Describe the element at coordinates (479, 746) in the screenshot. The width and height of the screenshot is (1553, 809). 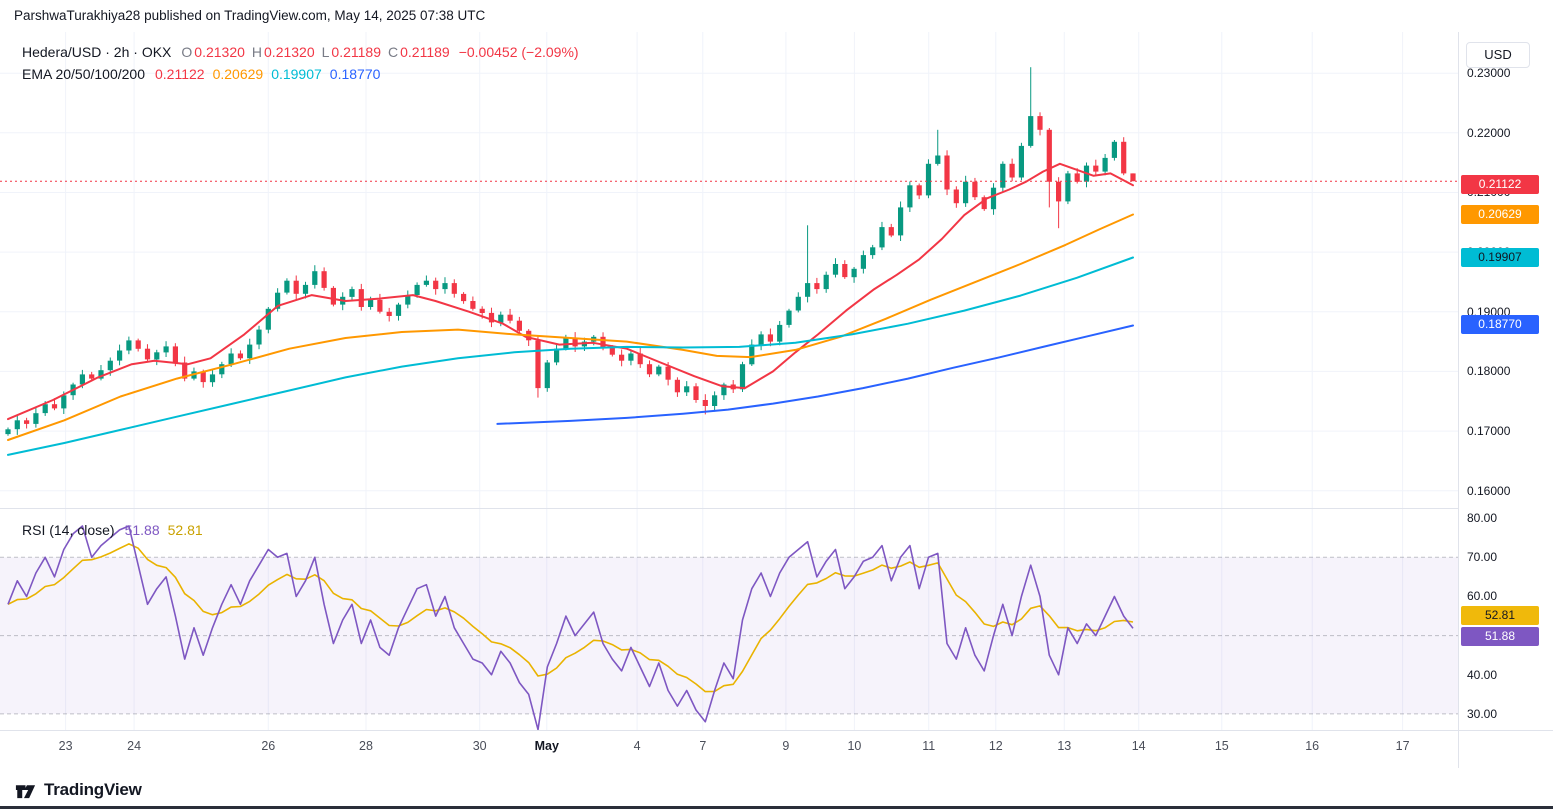
I see `time-tick-label: 30` at that location.